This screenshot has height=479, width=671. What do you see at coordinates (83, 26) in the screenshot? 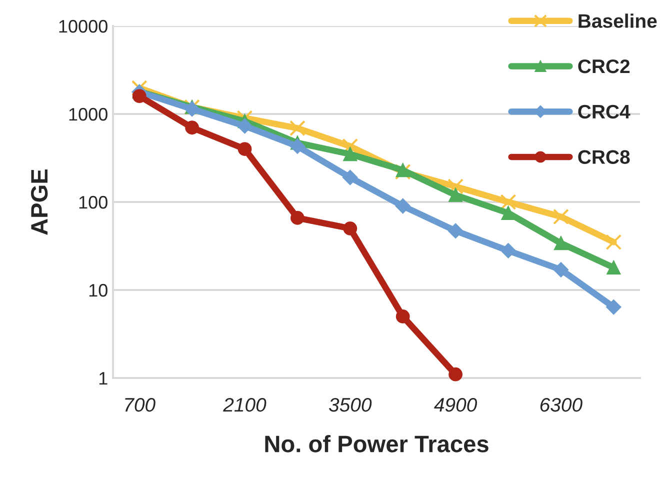
I see `y-tick-label: 10000` at bounding box center [83, 26].